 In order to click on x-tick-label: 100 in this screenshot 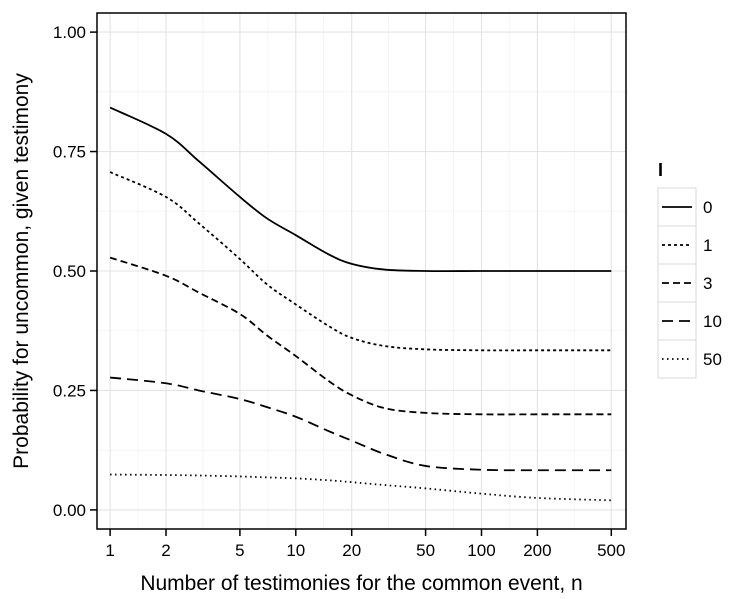, I will do `click(481, 550)`.